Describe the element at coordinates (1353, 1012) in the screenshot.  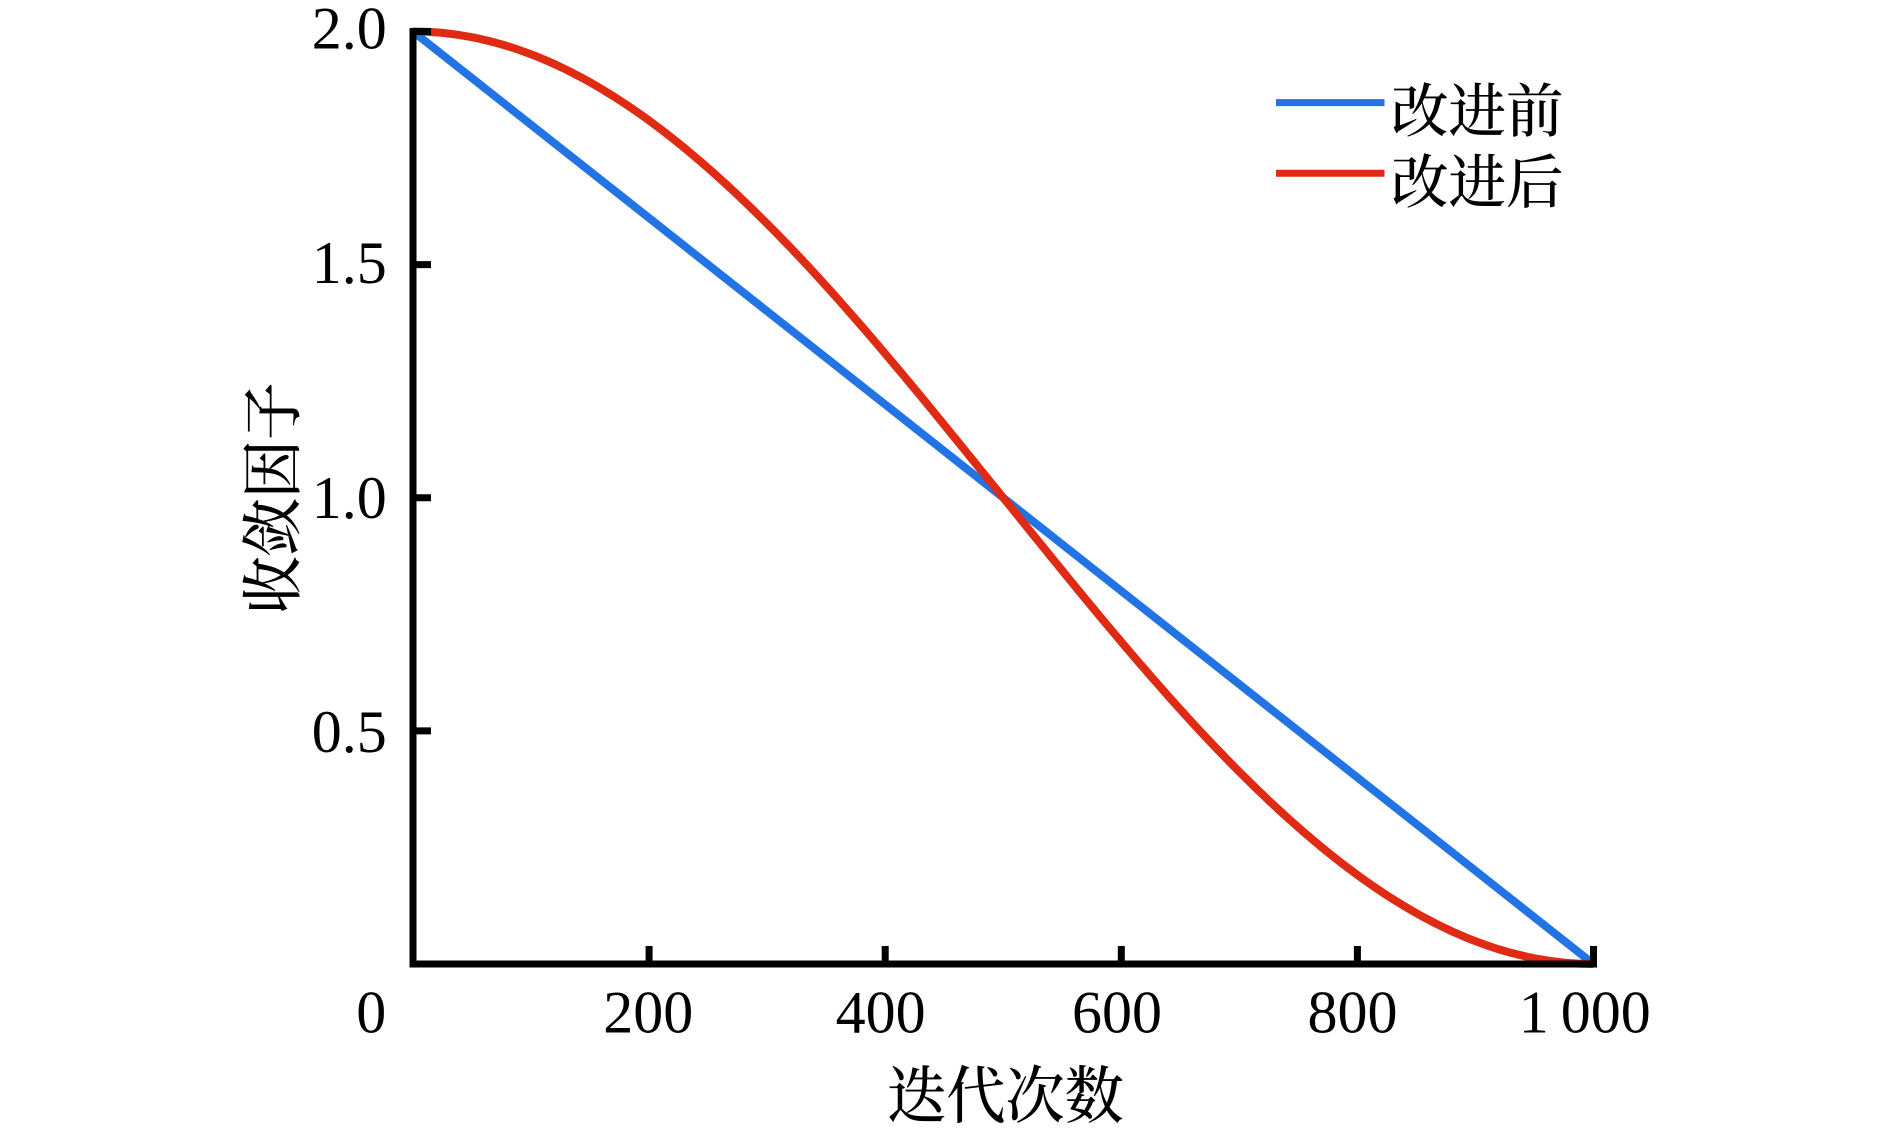
I see `svg-text: 800` at that location.